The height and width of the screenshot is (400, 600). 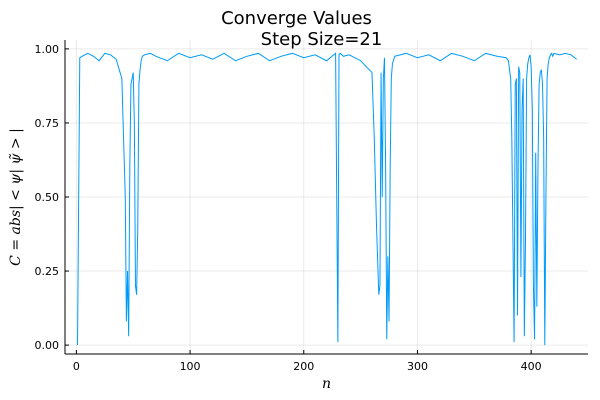 I want to click on y-tick-label: 0.75, so click(x=47, y=123).